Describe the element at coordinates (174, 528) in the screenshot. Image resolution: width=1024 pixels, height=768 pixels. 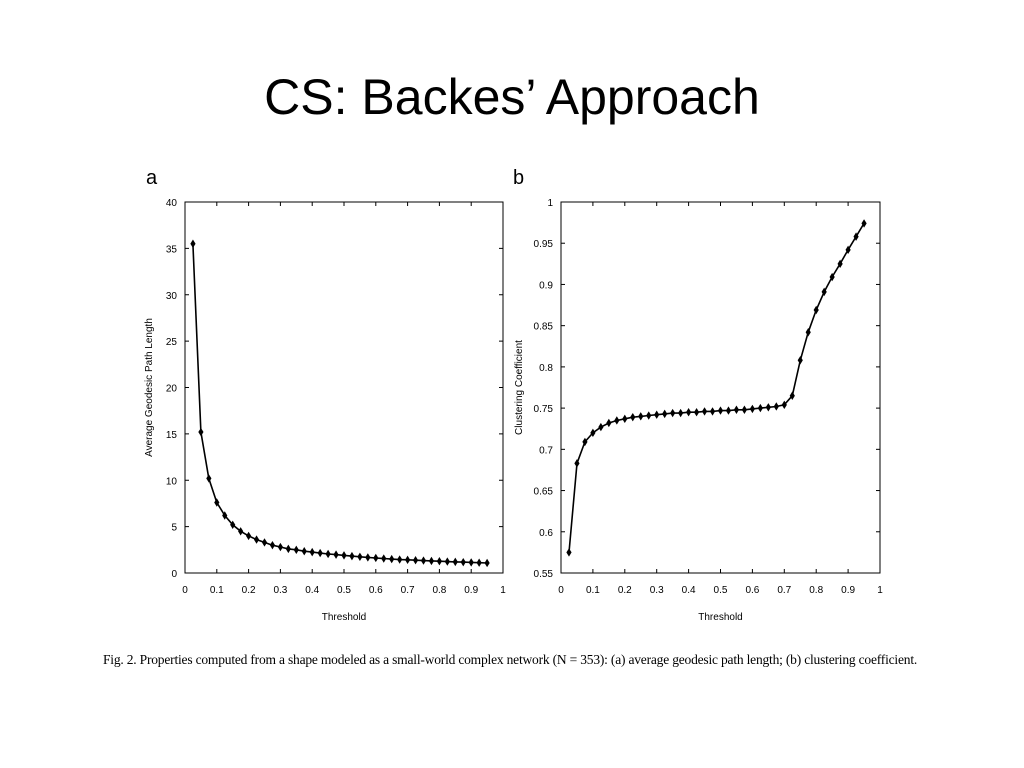
I see `y-tick-label: 5` at that location.